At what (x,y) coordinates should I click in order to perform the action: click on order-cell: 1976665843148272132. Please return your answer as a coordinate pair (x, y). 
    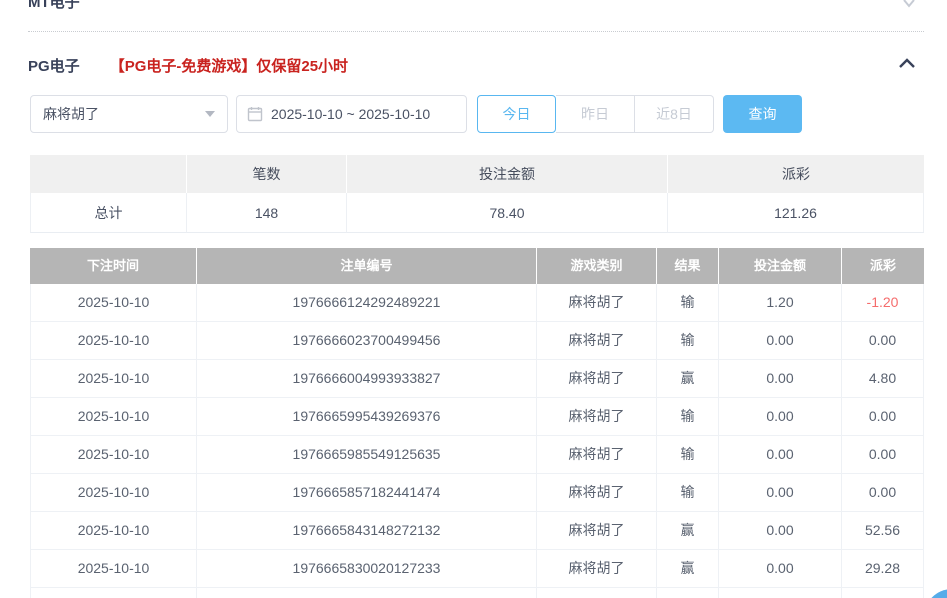
    Looking at the image, I should click on (367, 531).